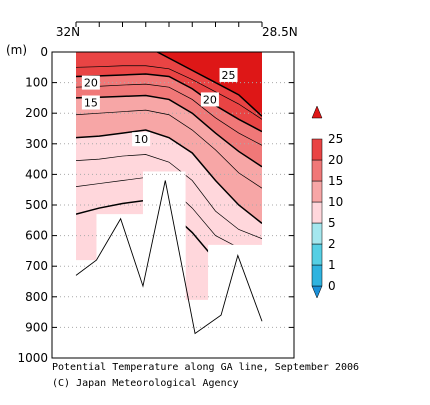 The width and height of the screenshot is (430, 405). I want to click on colorbar-level-label: 25, so click(335, 139).